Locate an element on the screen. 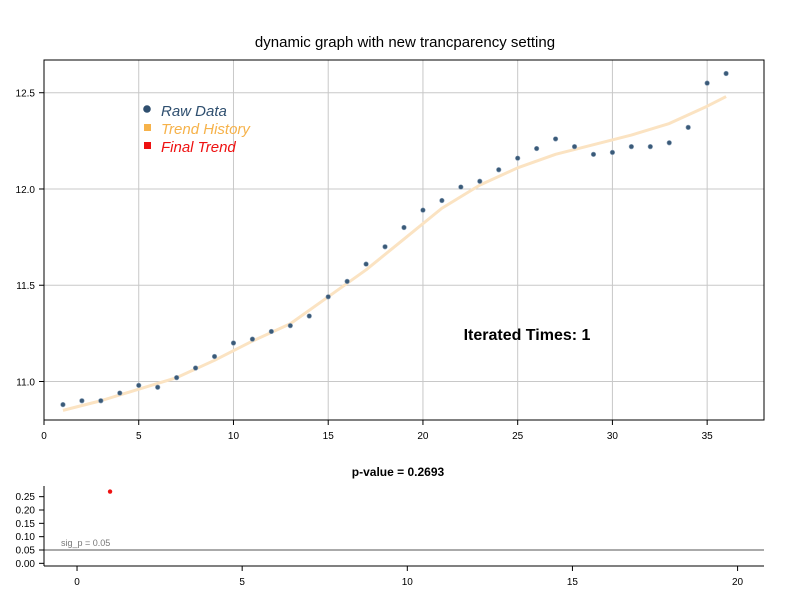  legend-marker-final-trend is located at coordinates (147, 145).